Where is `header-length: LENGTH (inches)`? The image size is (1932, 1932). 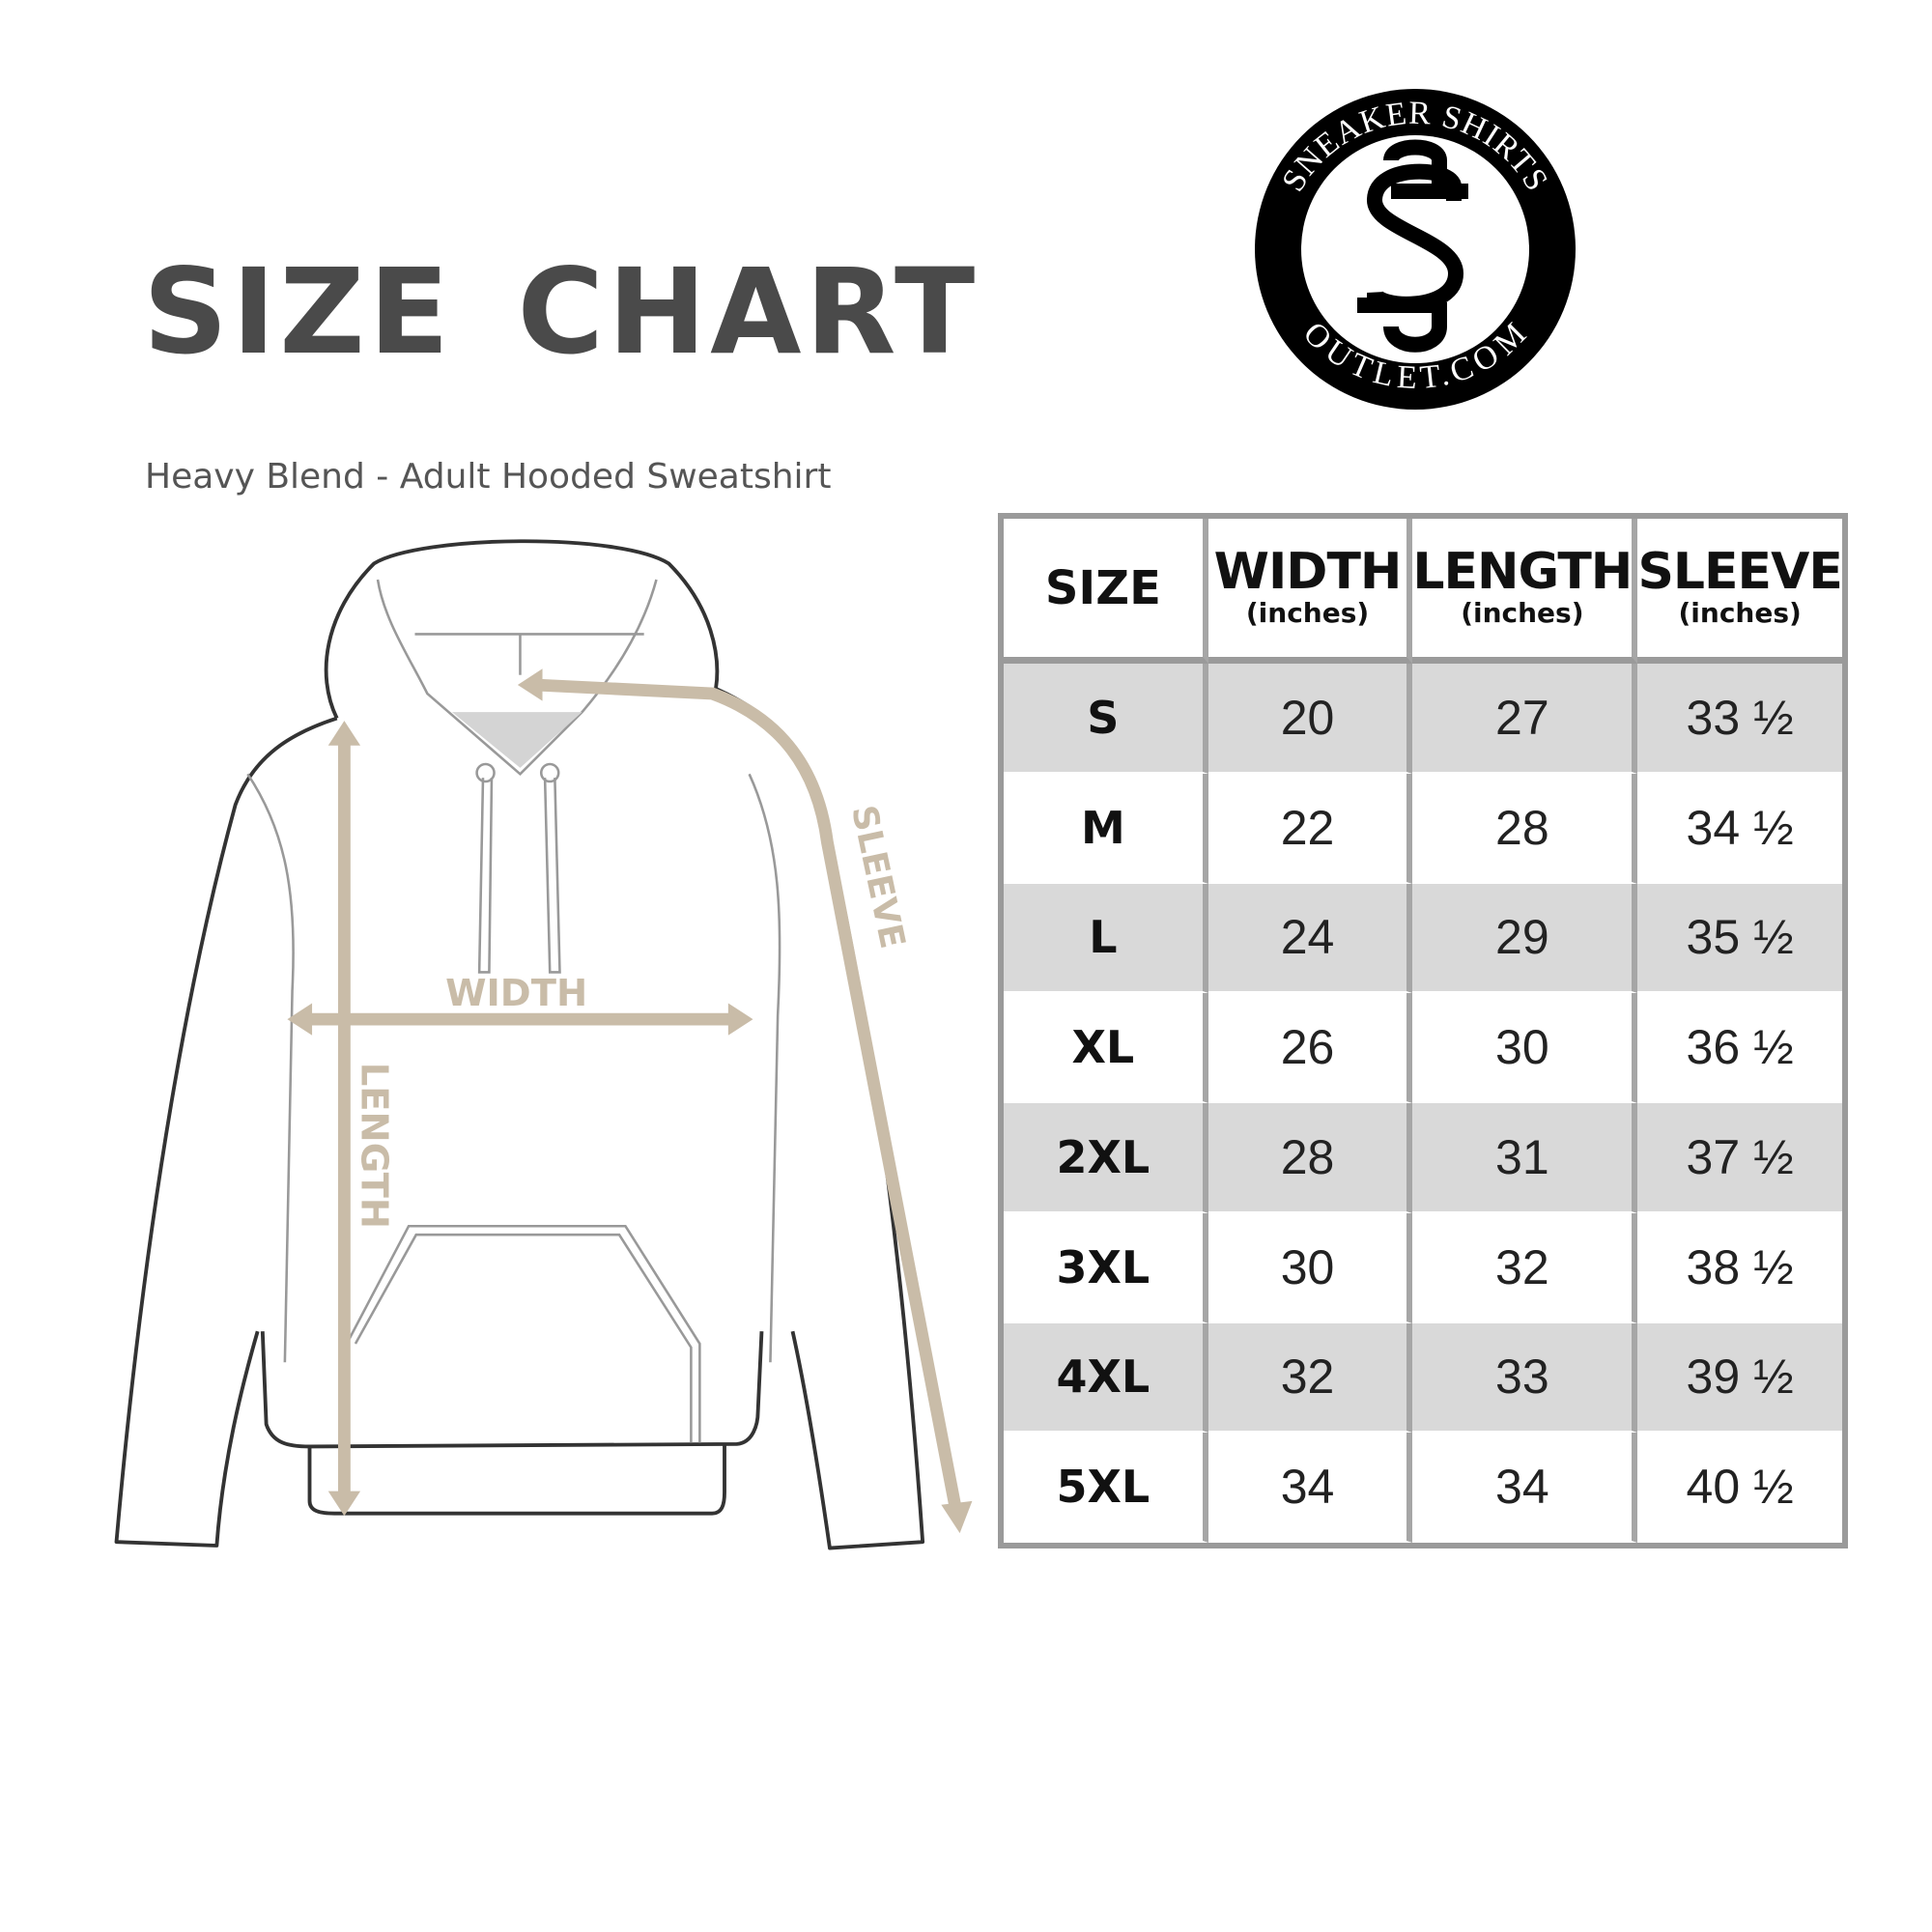 header-length: LENGTH (inches) is located at coordinates (1525, 591).